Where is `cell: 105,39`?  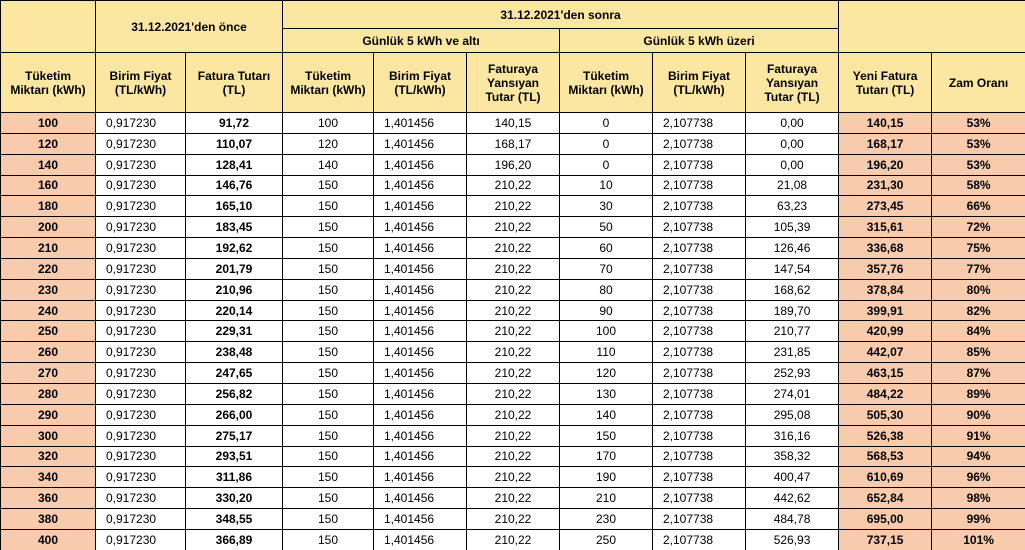
cell: 105,39 is located at coordinates (792, 227).